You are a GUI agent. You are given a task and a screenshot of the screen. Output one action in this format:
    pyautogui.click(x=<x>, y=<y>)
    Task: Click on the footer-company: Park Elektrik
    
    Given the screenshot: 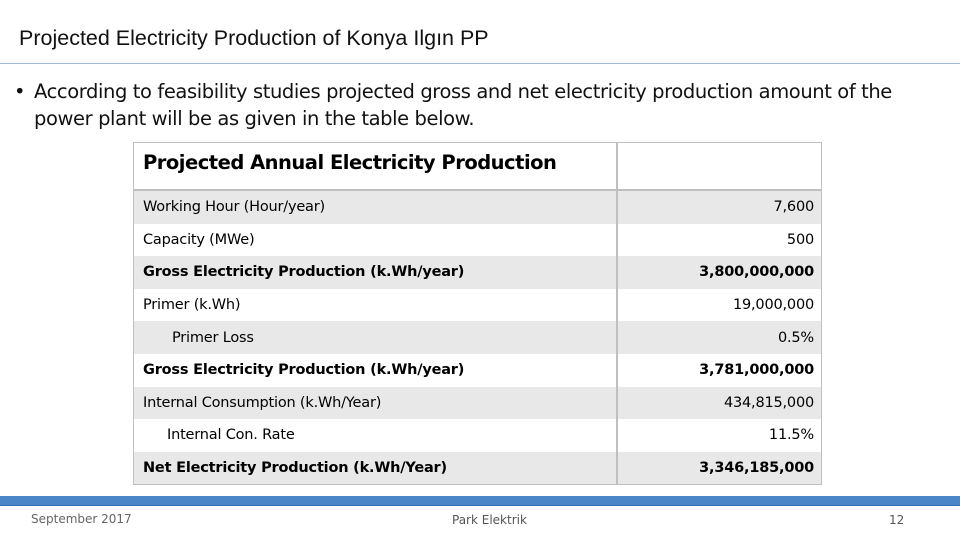 What is the action you would take?
    pyautogui.click(x=489, y=520)
    